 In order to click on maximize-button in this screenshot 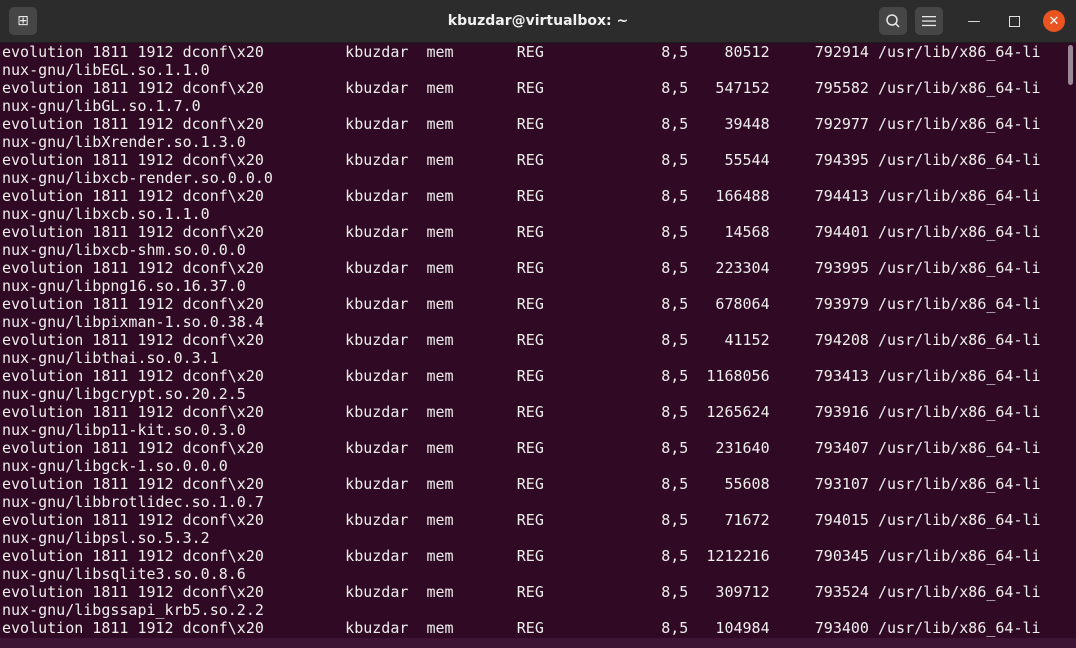, I will do `click(1014, 21)`.